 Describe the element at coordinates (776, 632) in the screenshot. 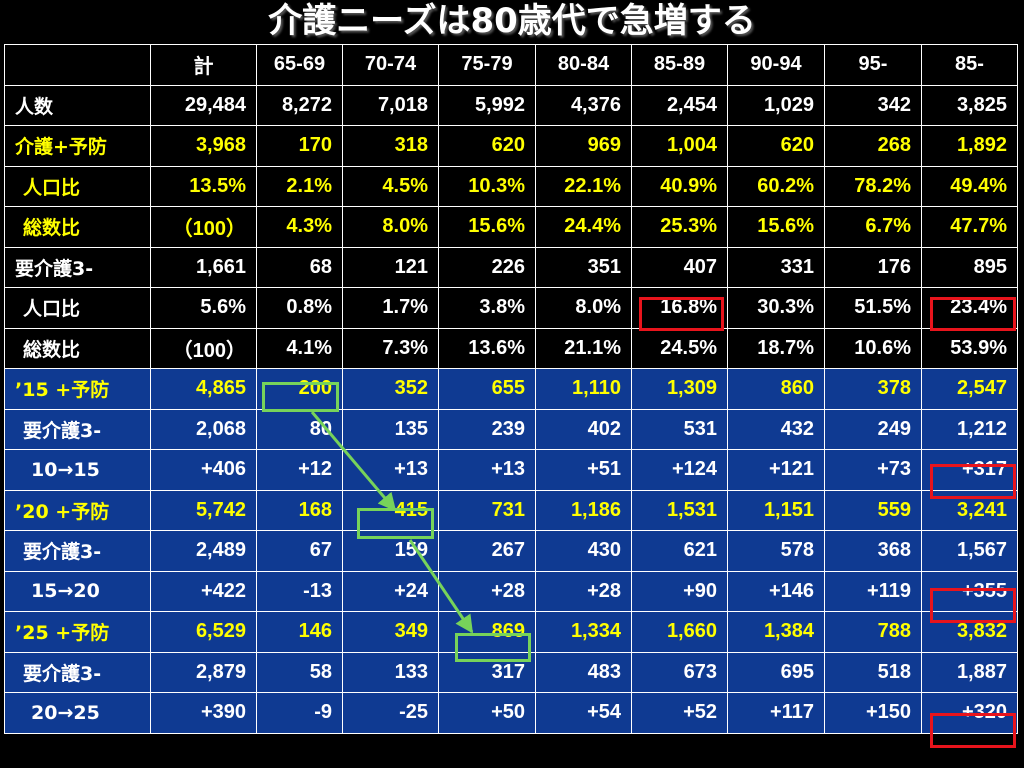

I see `table-cell: 1,384` at that location.